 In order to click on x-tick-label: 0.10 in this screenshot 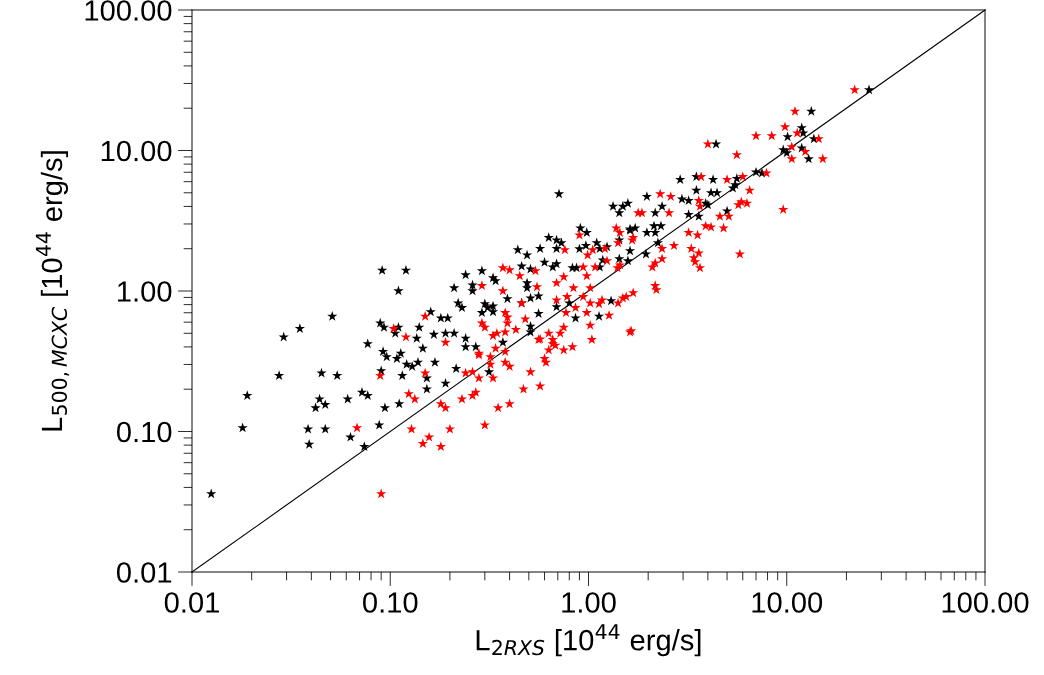, I will do `click(390, 602)`.